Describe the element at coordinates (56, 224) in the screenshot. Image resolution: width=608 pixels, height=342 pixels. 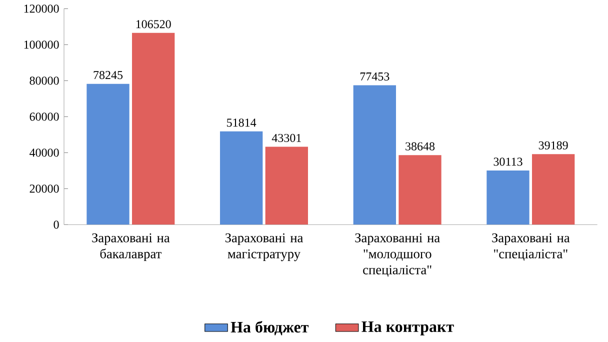
I see `y-tick-label: 0` at that location.